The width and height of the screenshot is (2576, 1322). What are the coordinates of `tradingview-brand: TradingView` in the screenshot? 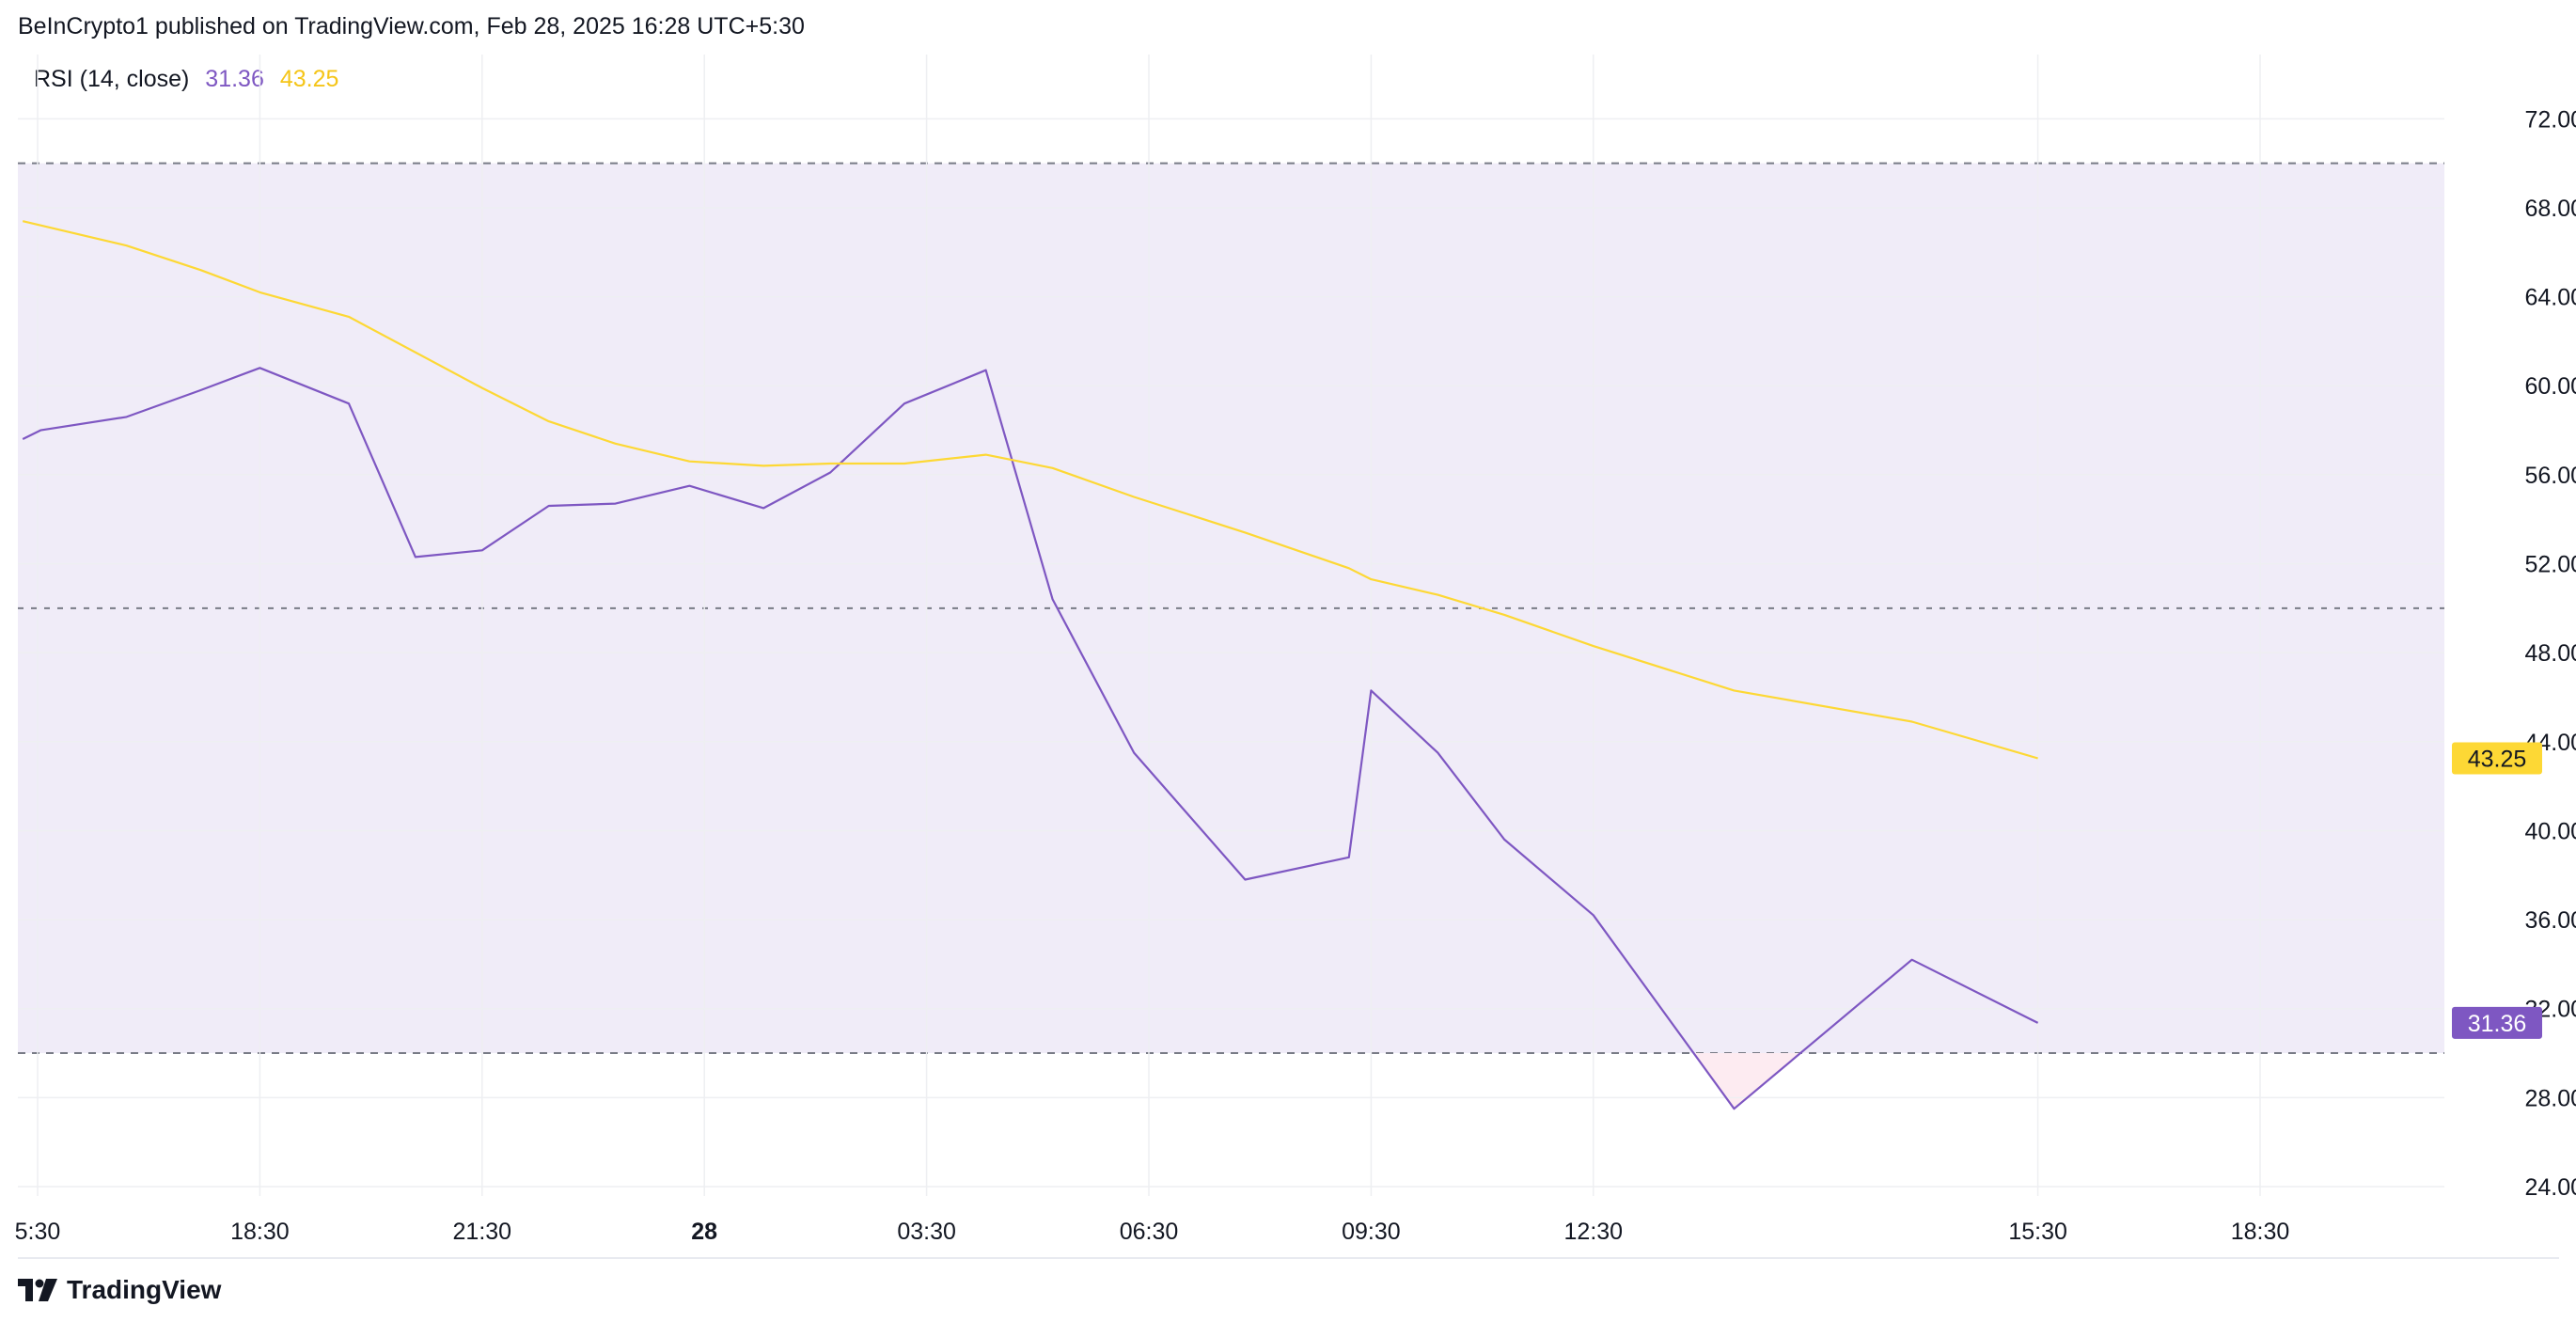 It's located at (120, 1290).